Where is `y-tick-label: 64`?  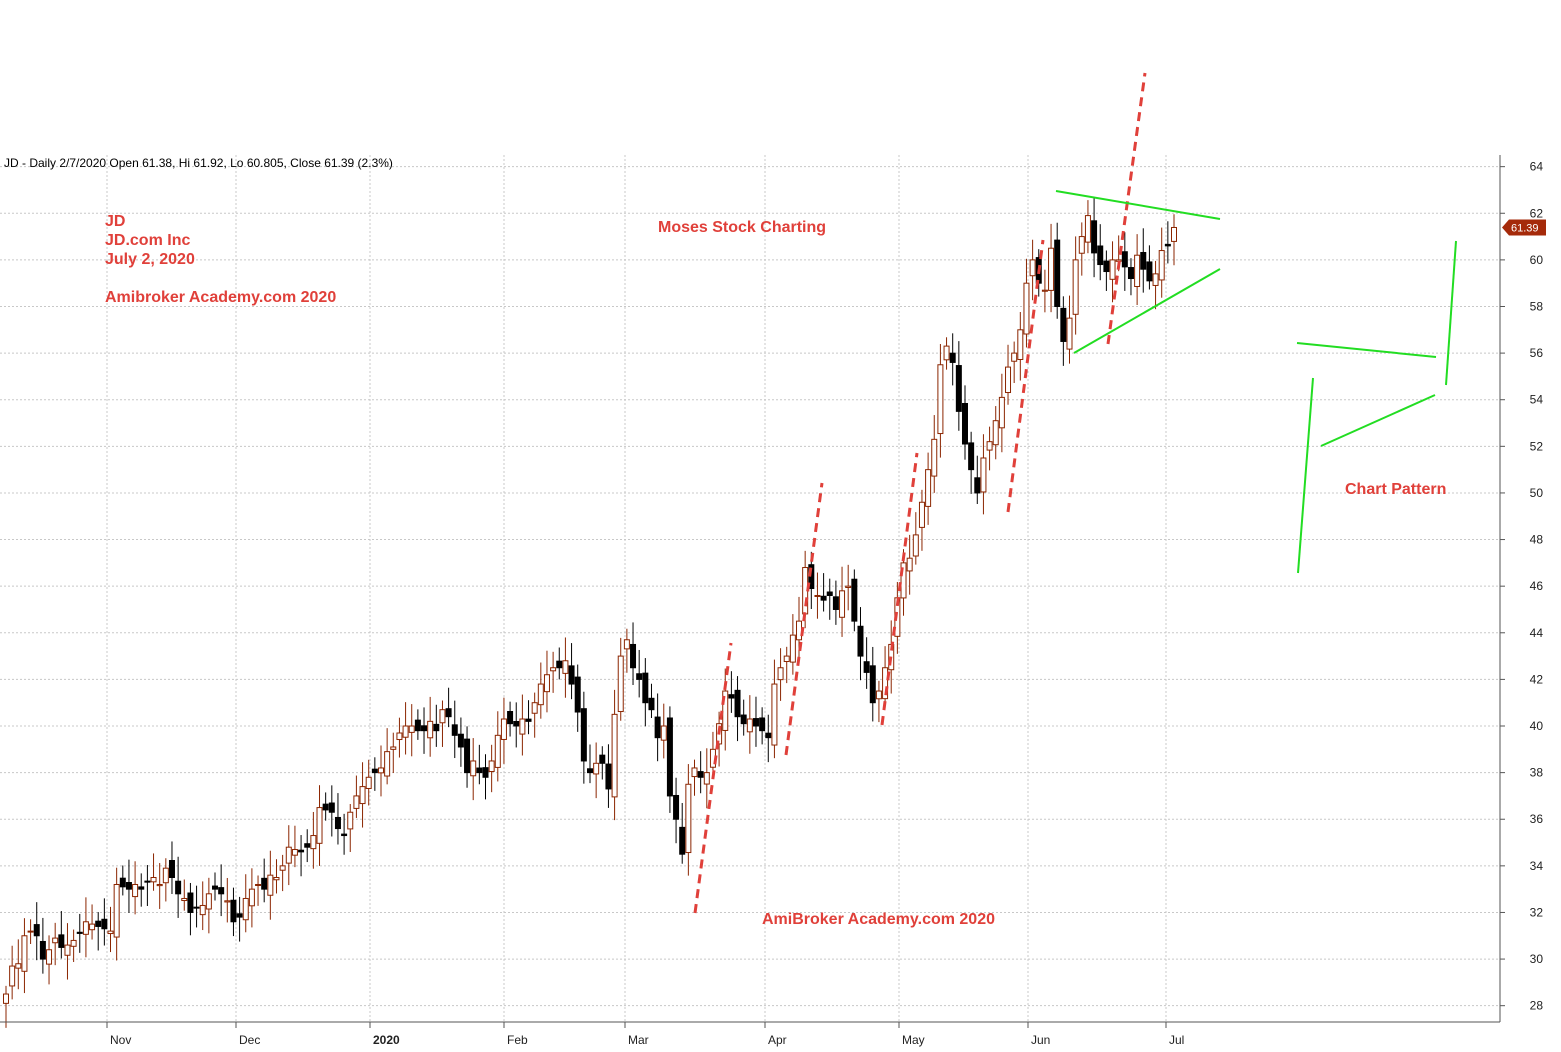 y-tick-label: 64 is located at coordinates (1537, 167).